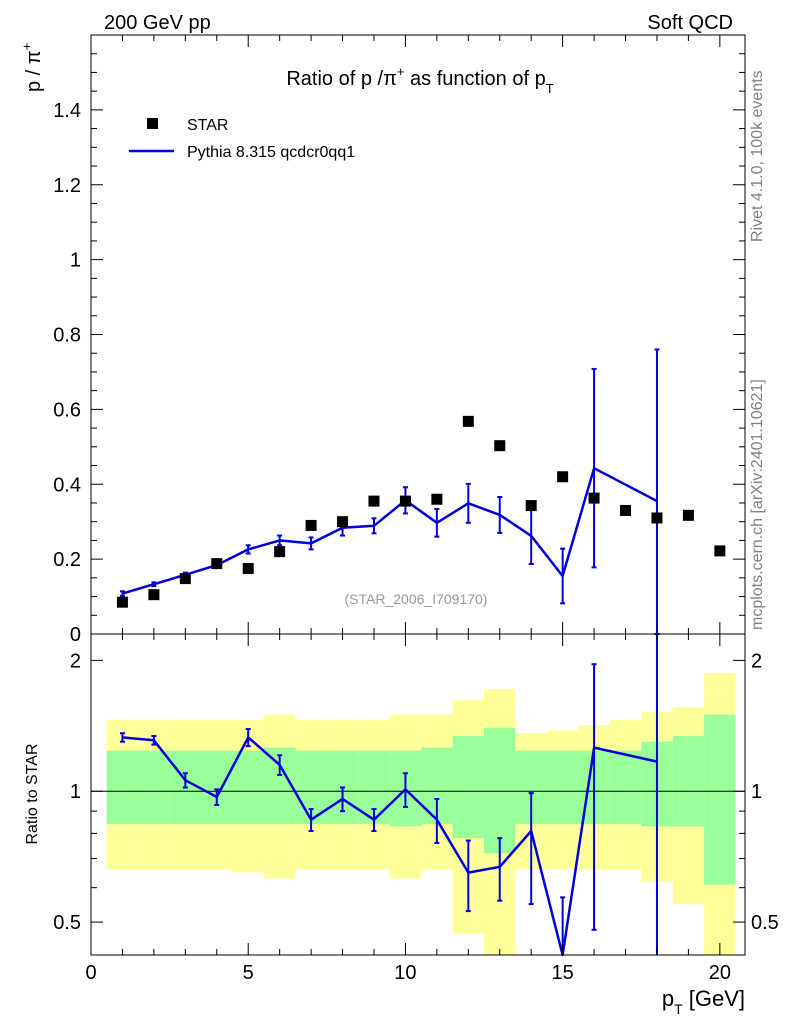 The image size is (786, 1024). I want to click on x-tick-label: 15, so click(563, 973).